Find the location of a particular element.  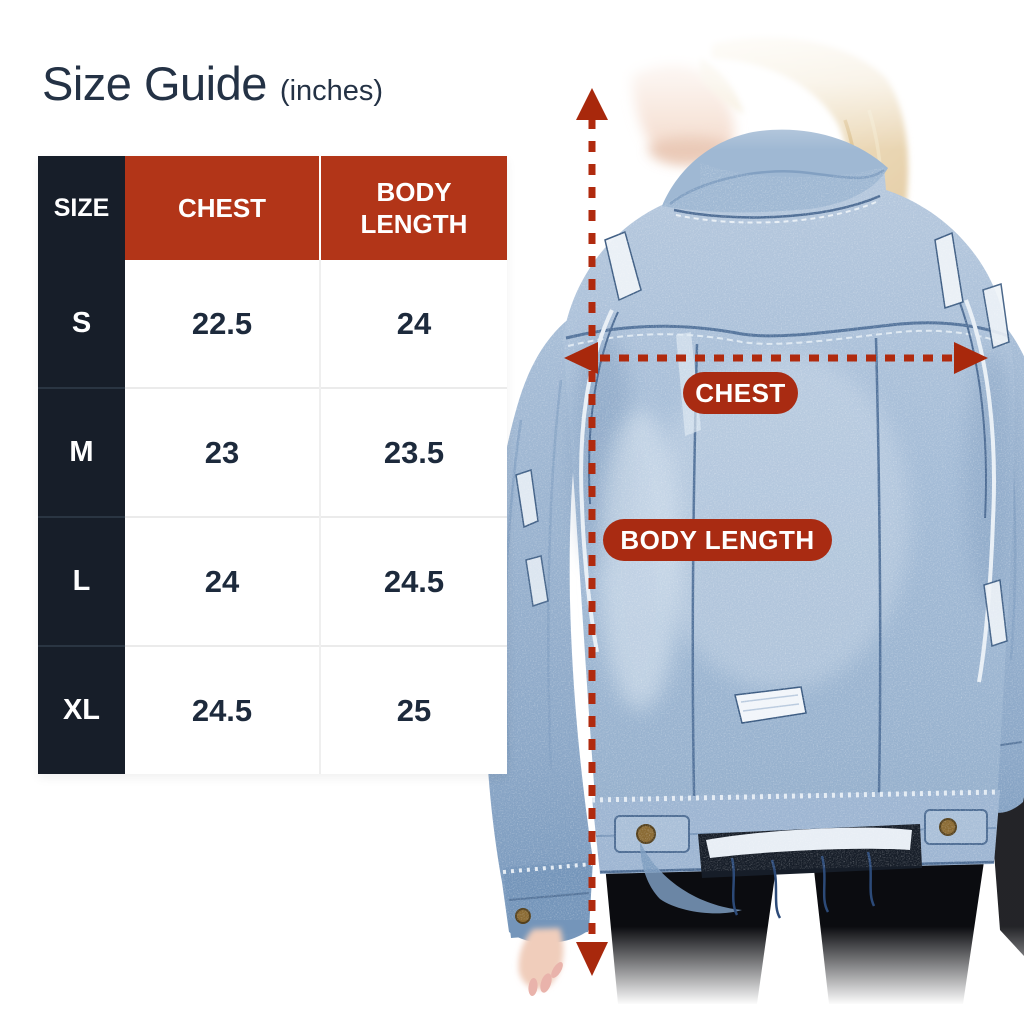

body-length-measure-line is located at coordinates (592, 532).